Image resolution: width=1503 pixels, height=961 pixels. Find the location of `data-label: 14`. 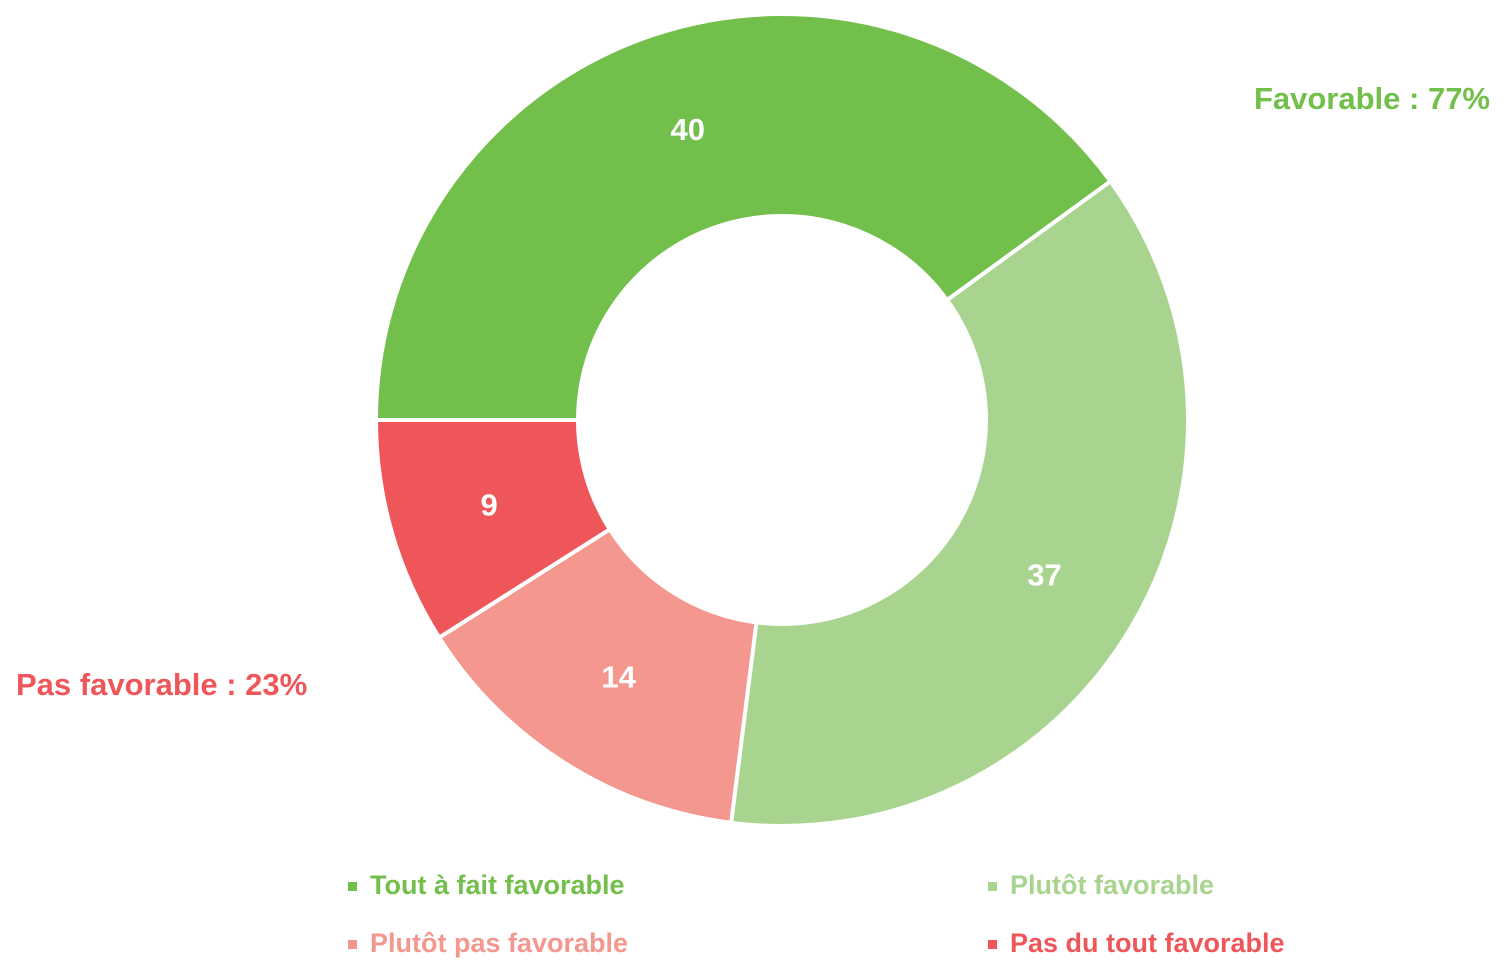

data-label: 14 is located at coordinates (618, 677).